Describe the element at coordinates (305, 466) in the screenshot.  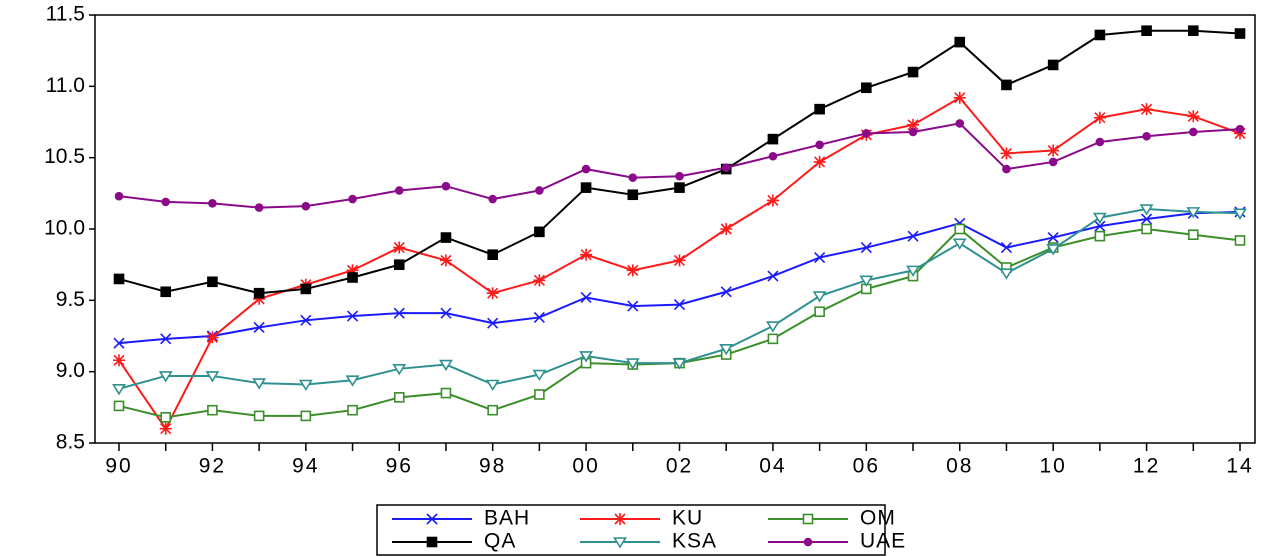
I see `x-tick-label: 94` at that location.